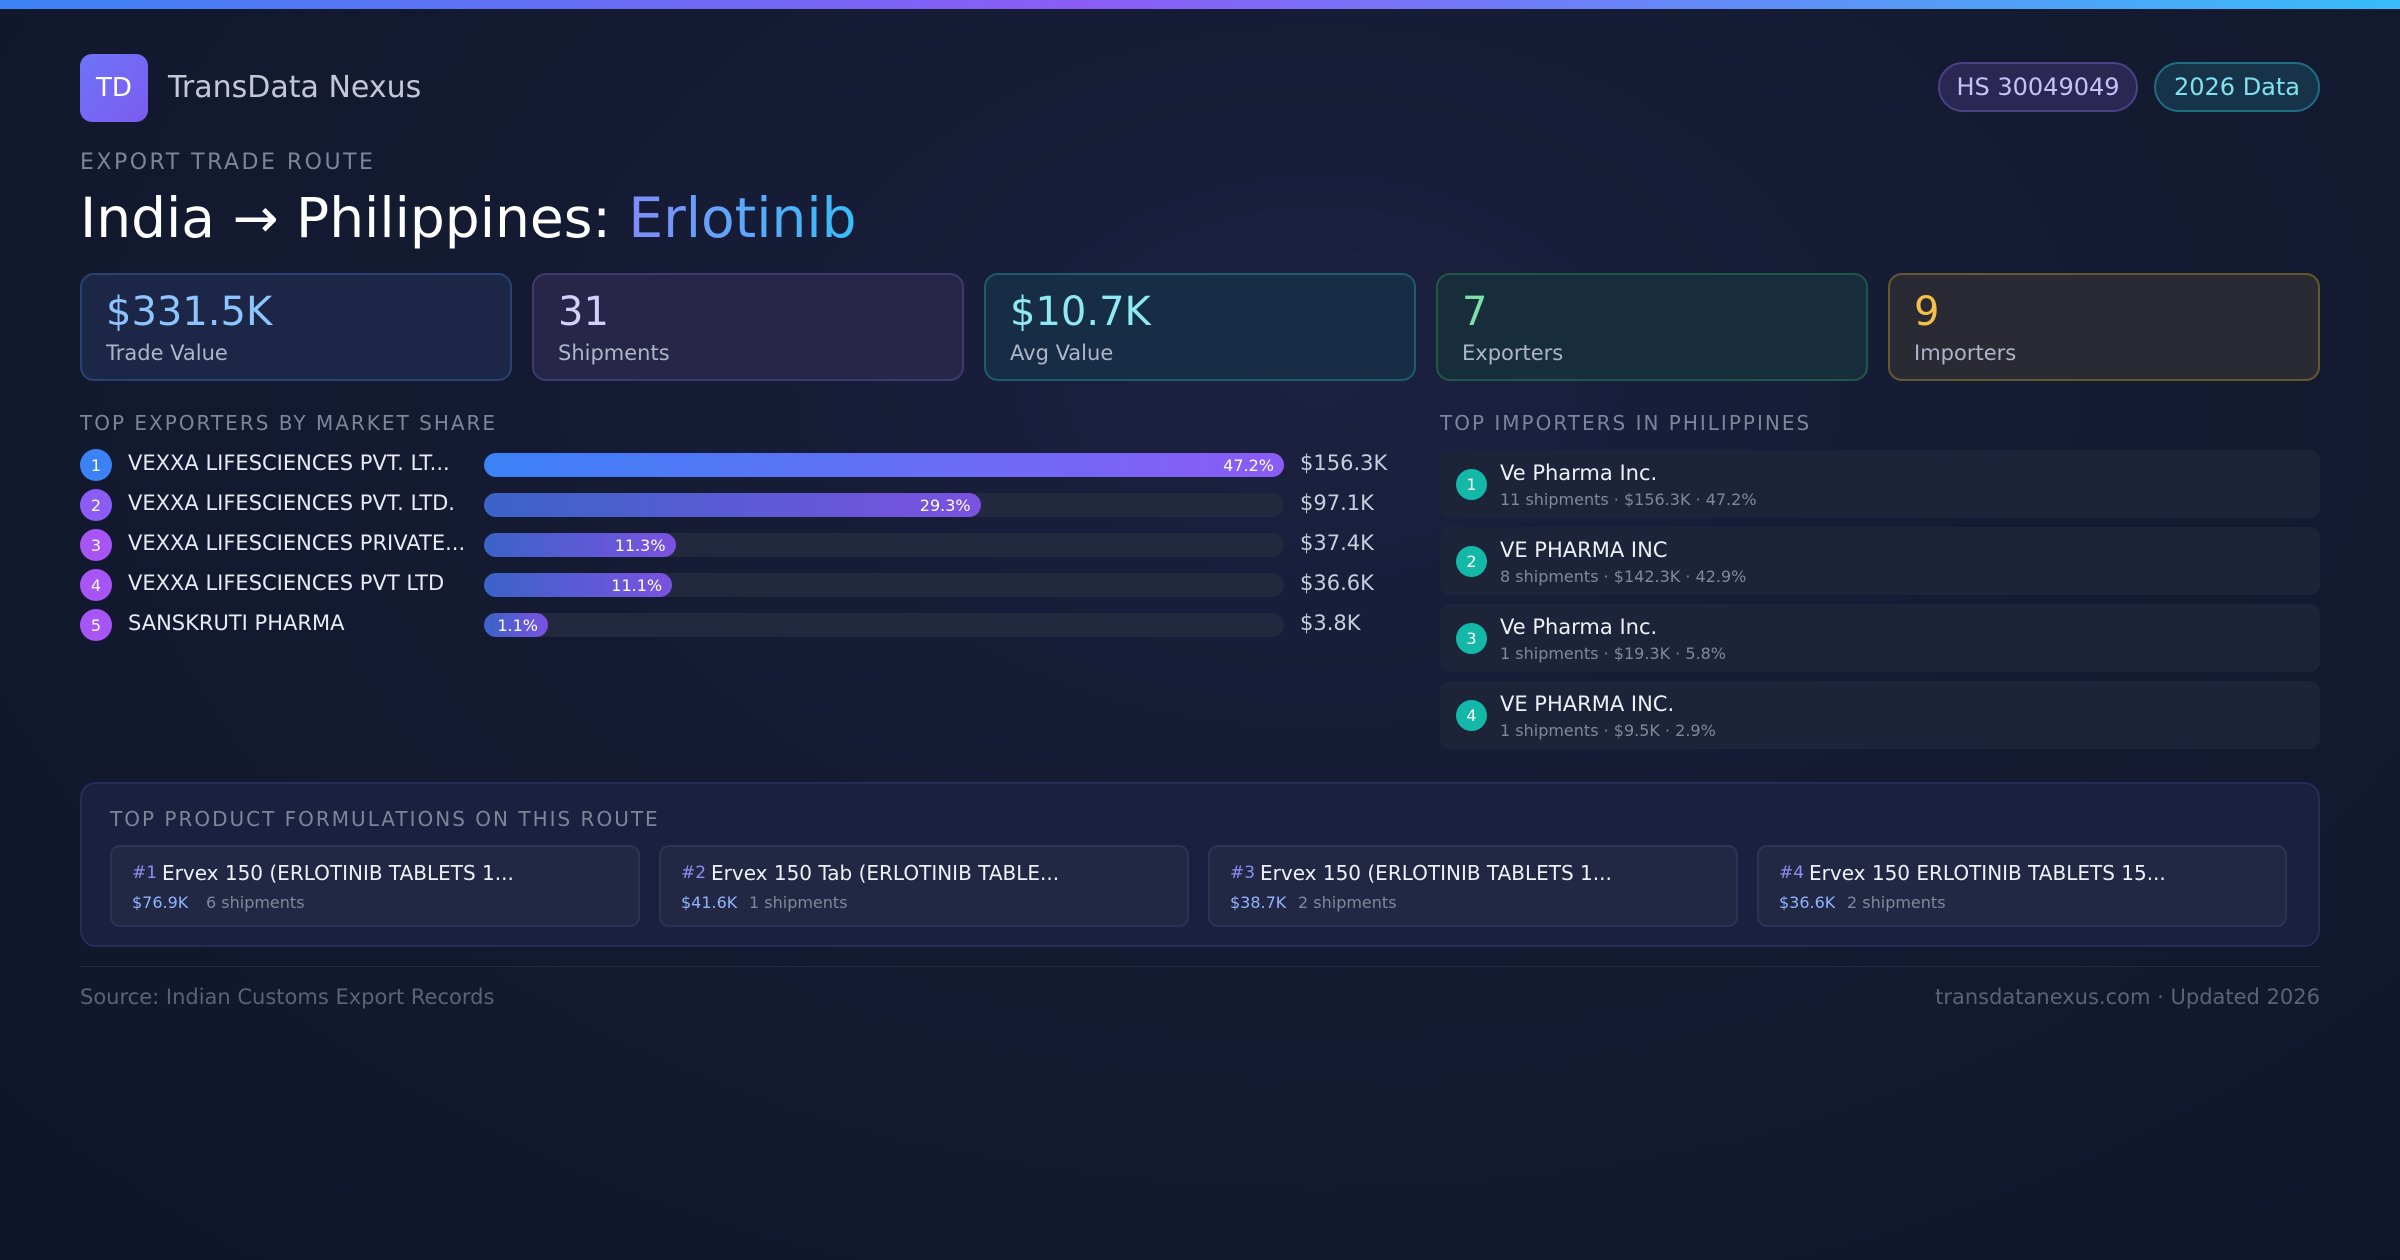  What do you see at coordinates (709, 902) in the screenshot?
I see `product-value: $41.6K` at bounding box center [709, 902].